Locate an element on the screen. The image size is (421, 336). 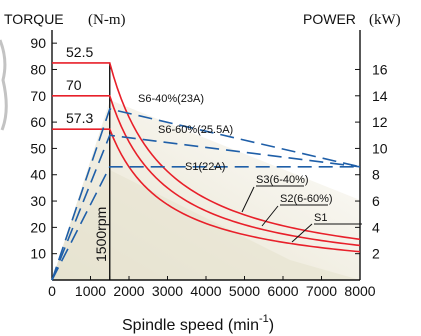
x-tick-label: 4000 is located at coordinates (205, 291).